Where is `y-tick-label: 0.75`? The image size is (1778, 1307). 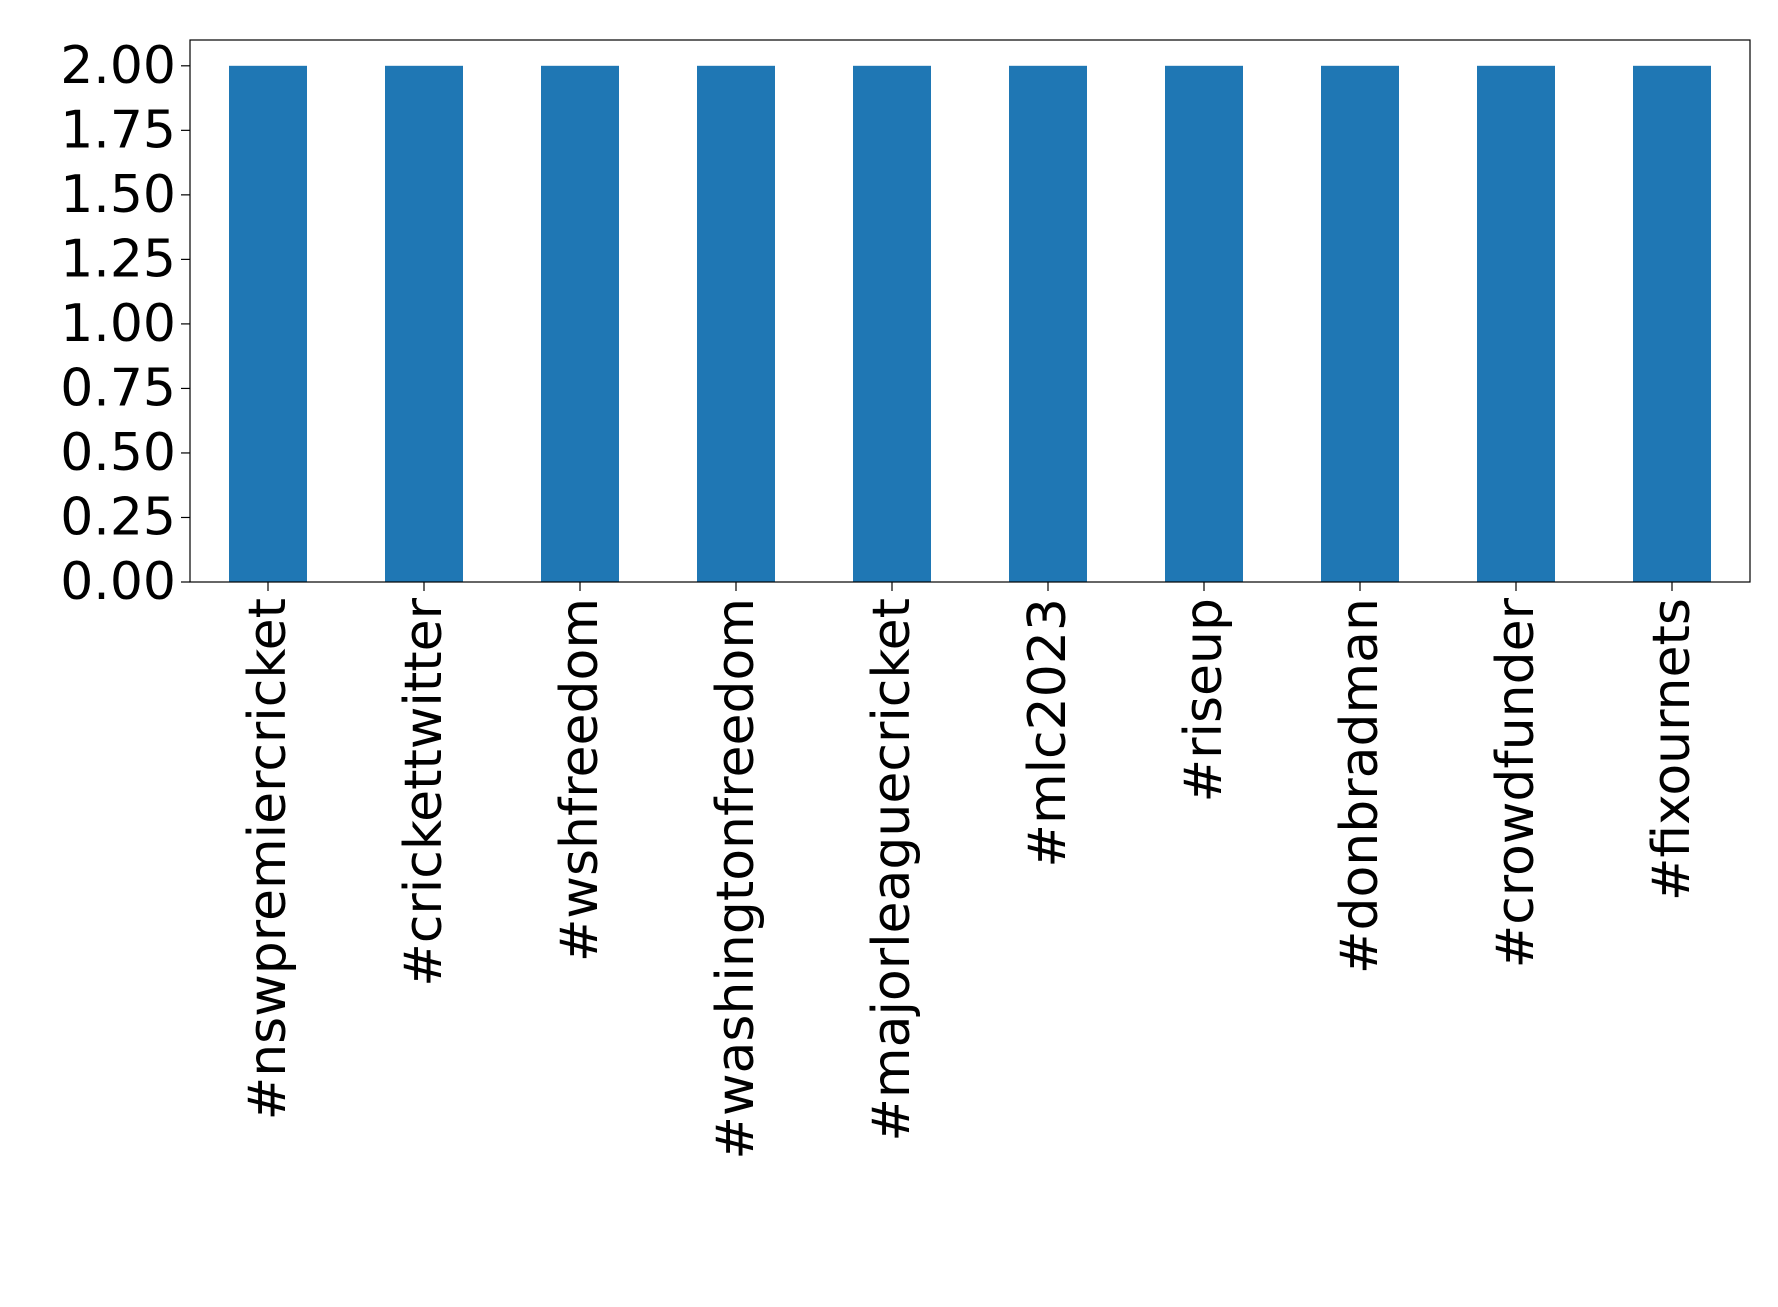 y-tick-label: 0.75 is located at coordinates (118, 388).